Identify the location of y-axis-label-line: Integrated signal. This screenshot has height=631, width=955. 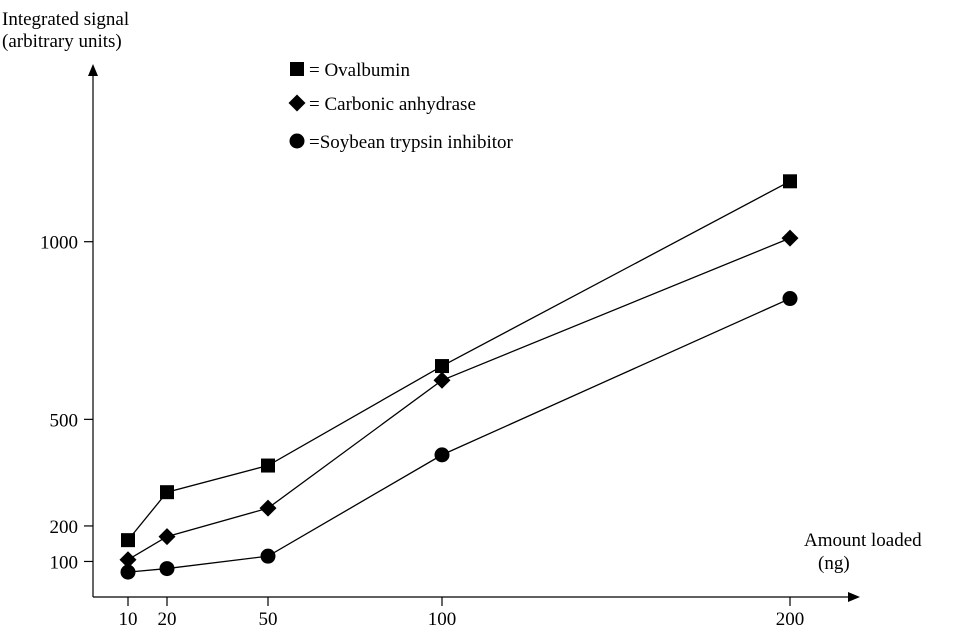
(65, 19).